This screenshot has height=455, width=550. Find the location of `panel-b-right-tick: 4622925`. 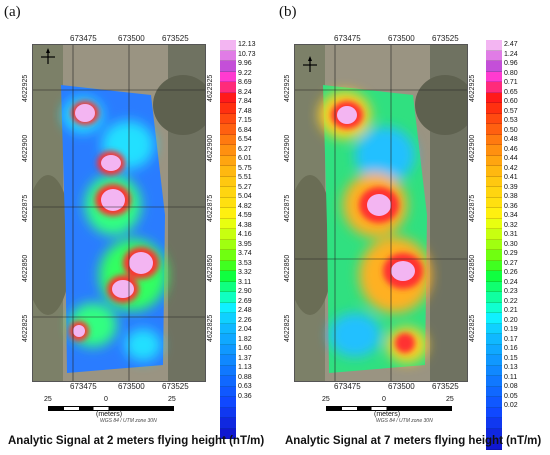

panel-b-right-tick: 4622925 is located at coordinates (472, 88).